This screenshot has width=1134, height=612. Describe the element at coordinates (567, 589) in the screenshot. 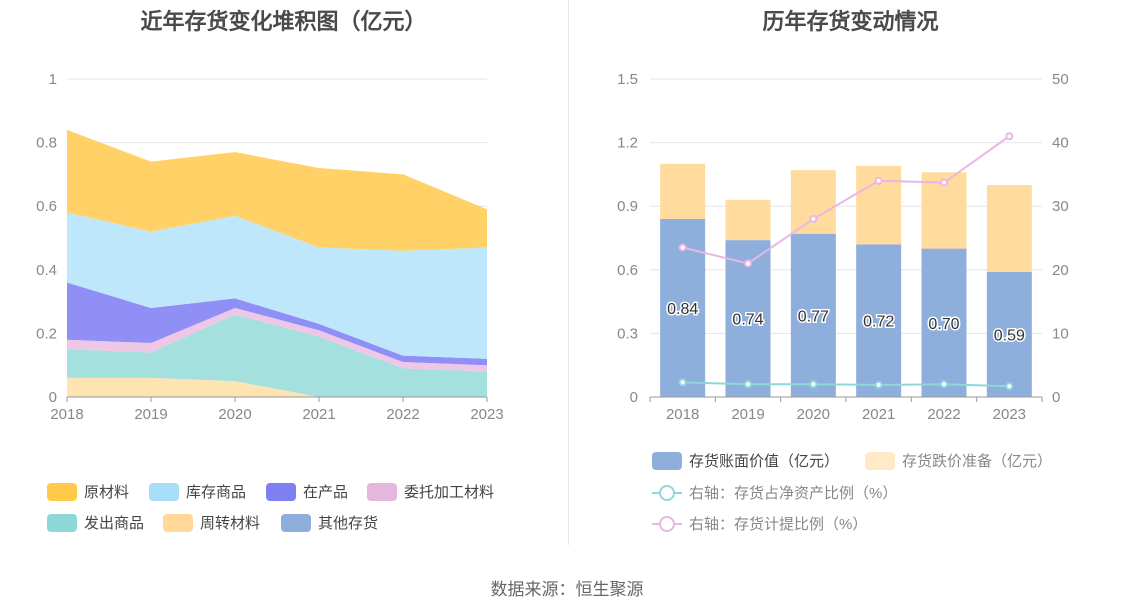

I see `data-source-footer: 数据来源：恒生聚源` at that location.